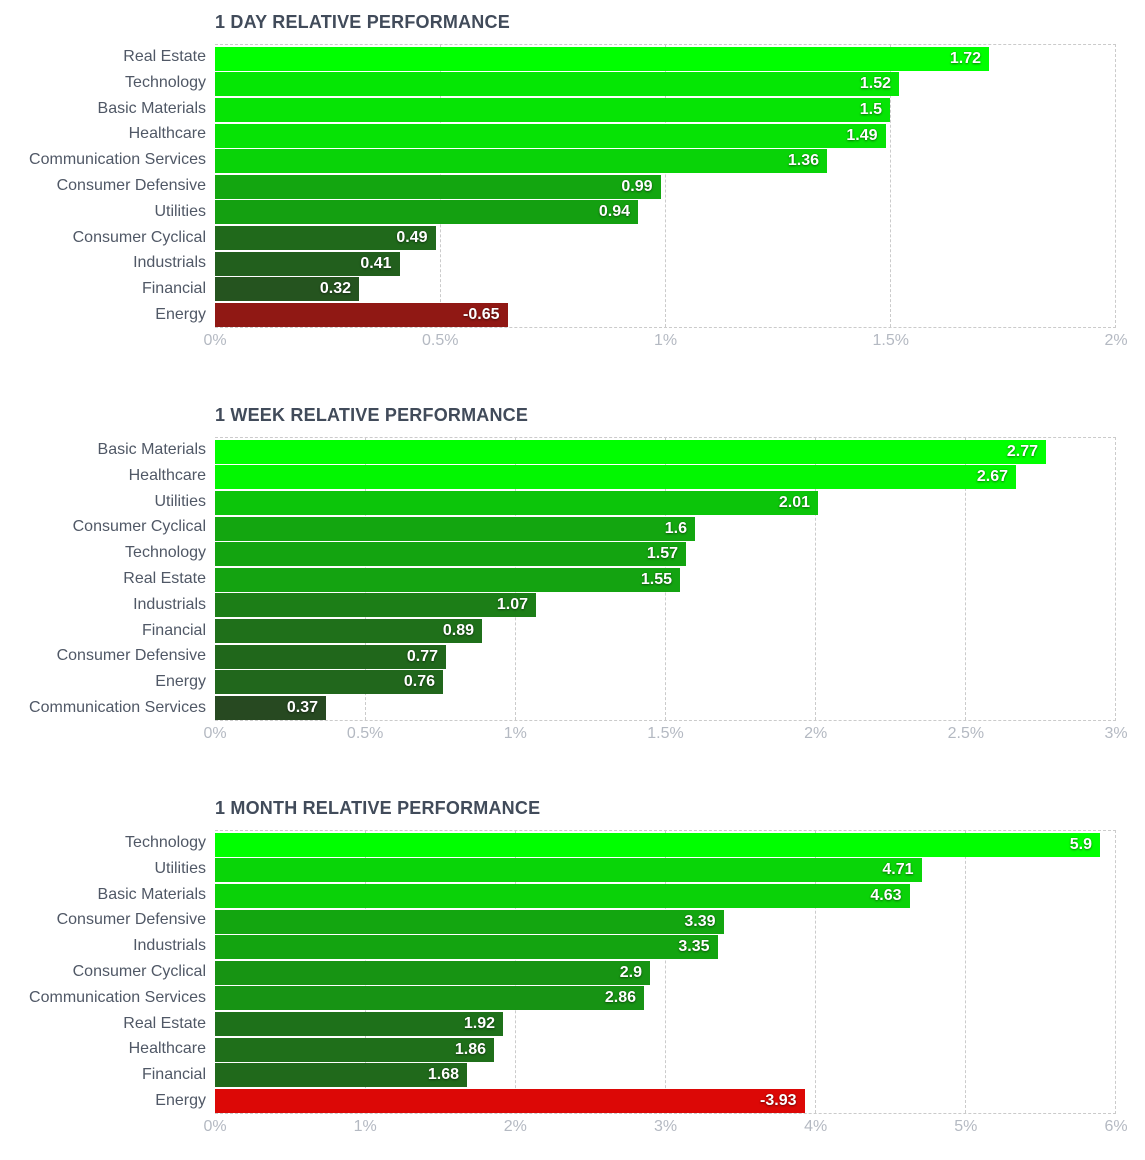  Describe the element at coordinates (665, 502) in the screenshot. I see `bar-row: 2.01` at that location.